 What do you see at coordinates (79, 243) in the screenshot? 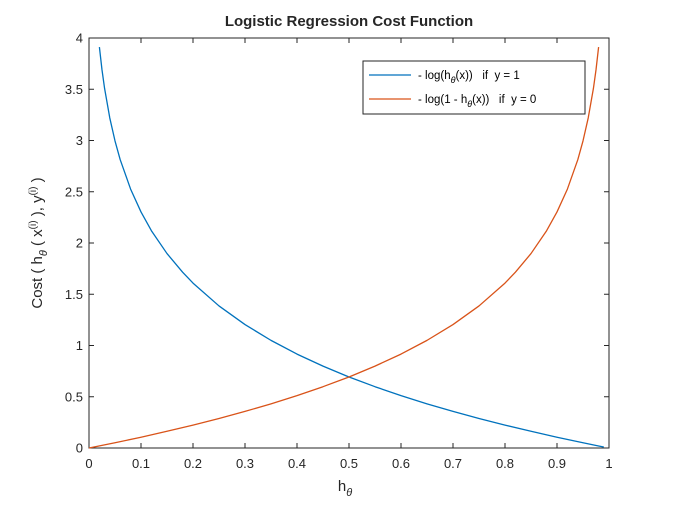
I see `y-tick-label: 2` at bounding box center [79, 243].